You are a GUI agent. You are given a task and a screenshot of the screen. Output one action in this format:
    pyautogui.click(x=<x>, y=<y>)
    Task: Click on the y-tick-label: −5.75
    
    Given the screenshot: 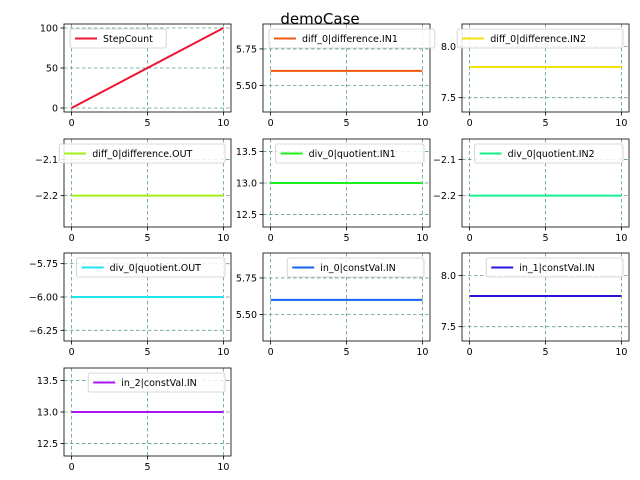 What is the action you would take?
    pyautogui.click(x=43, y=264)
    